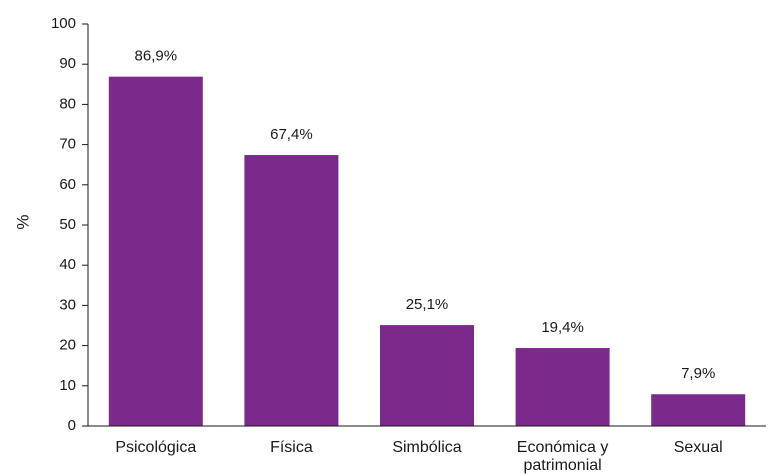  Describe the element at coordinates (563, 456) in the screenshot. I see `category-label: Económica y patrimonial` at that location.